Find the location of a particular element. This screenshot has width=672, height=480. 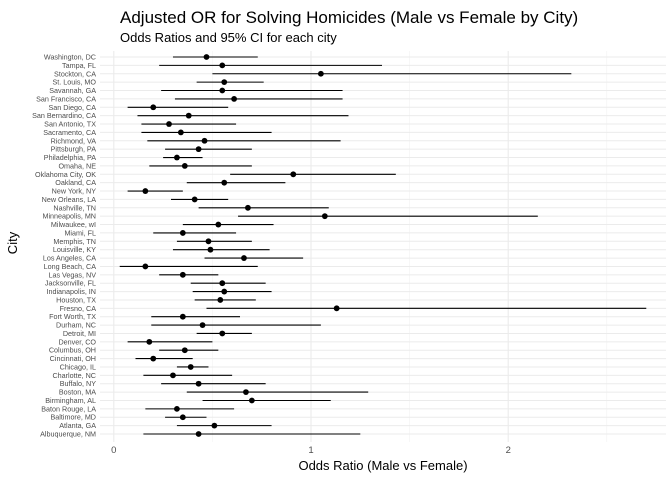

y-tick-label: San Diego, CA is located at coordinates (72, 107).